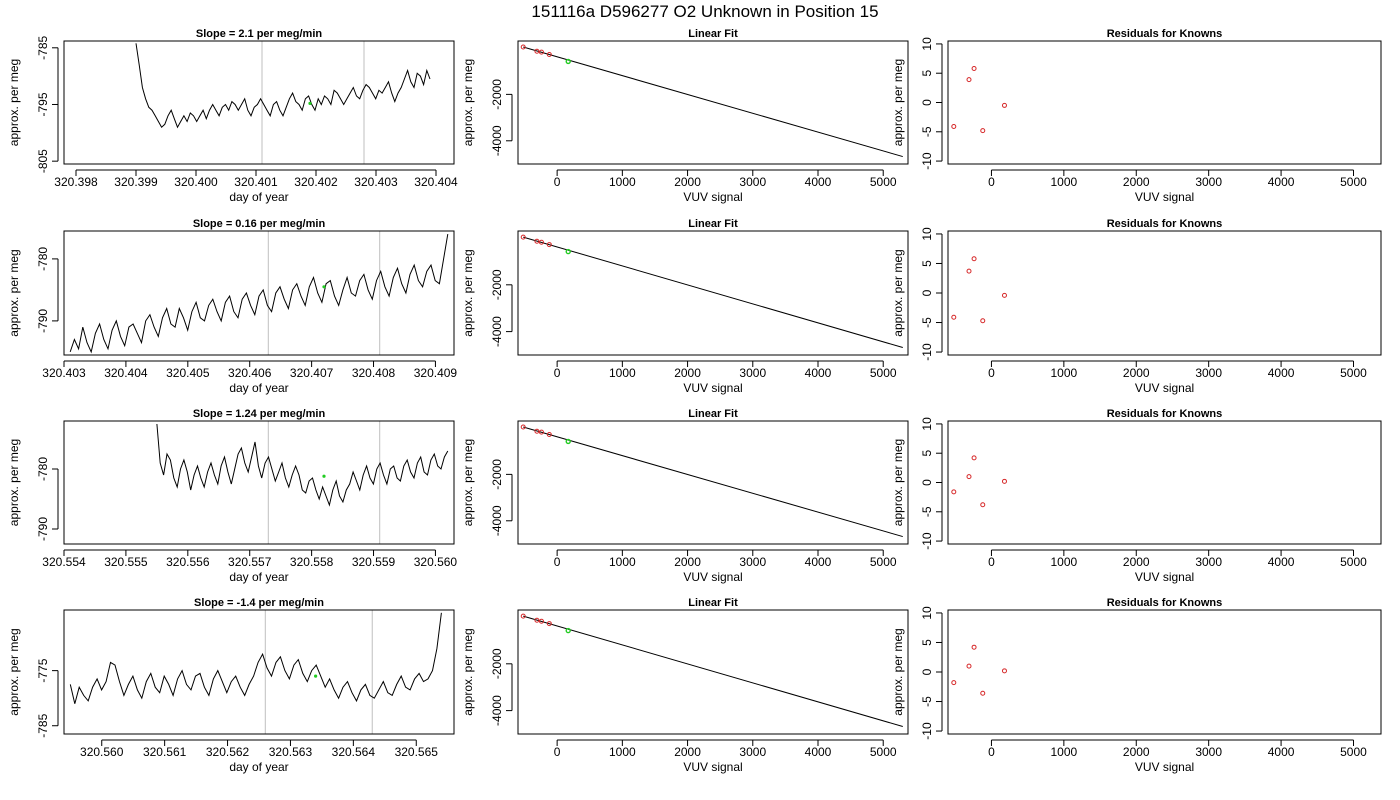 The width and height of the screenshot is (1400, 800). Describe the element at coordinates (259, 224) in the screenshot. I see `panel-title: Slope = 0.16 per meg/min` at that location.